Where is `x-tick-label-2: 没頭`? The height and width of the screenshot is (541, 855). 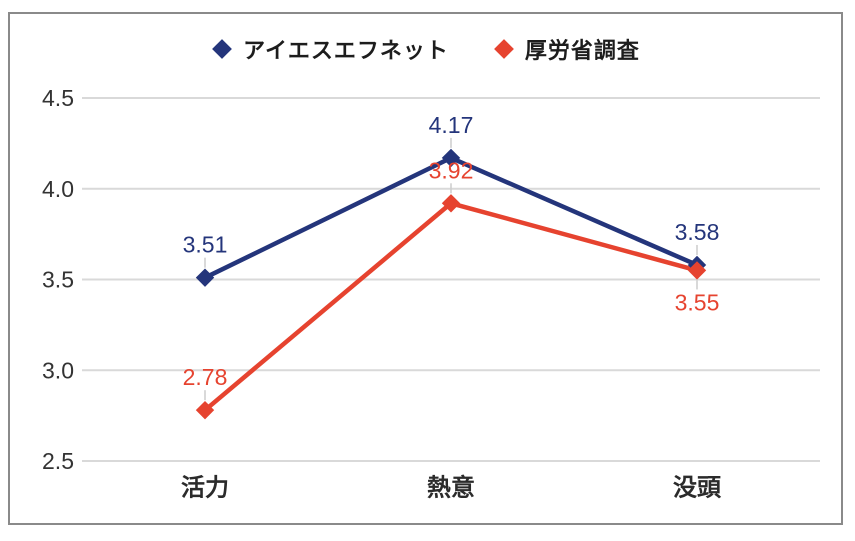
x-tick-label-2: 没頭 is located at coordinates (697, 488).